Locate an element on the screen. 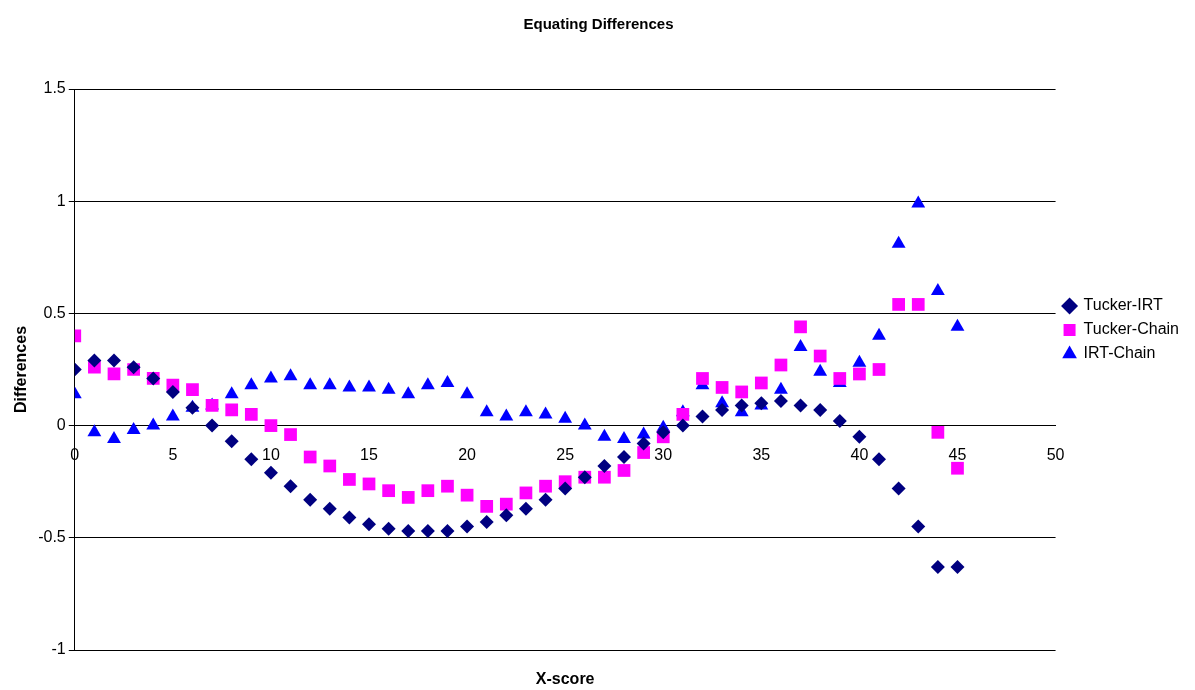 The width and height of the screenshot is (1195, 690). x-tick-label: 20 is located at coordinates (467, 454).